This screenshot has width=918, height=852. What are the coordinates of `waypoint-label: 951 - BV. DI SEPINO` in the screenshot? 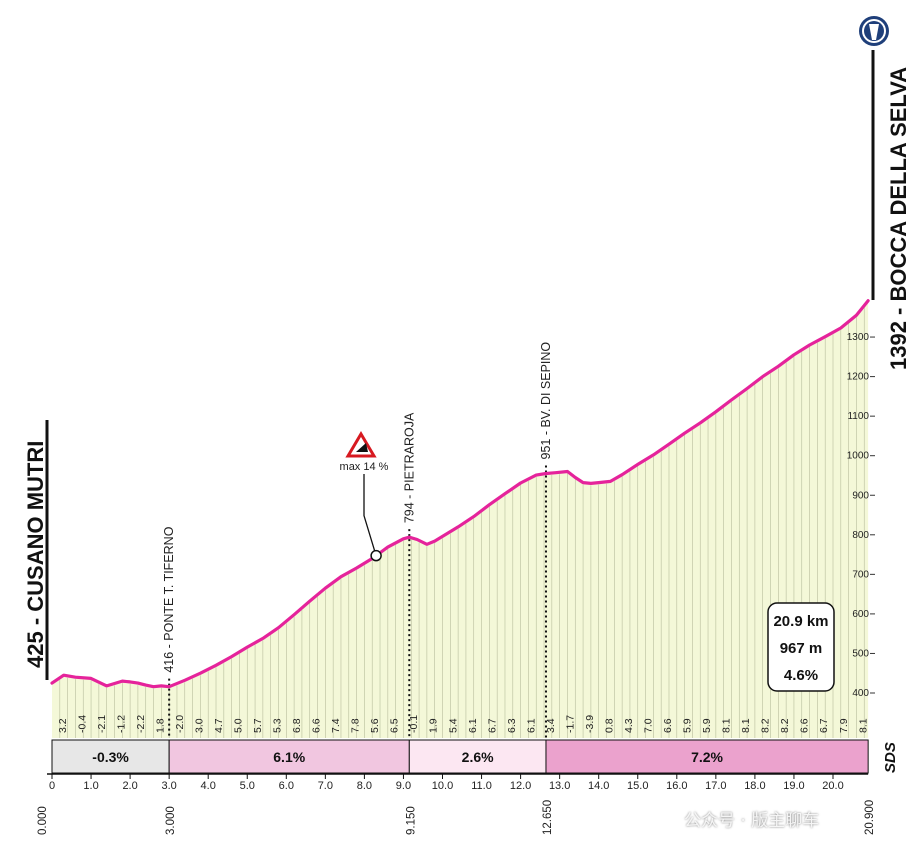 It's located at (546, 401).